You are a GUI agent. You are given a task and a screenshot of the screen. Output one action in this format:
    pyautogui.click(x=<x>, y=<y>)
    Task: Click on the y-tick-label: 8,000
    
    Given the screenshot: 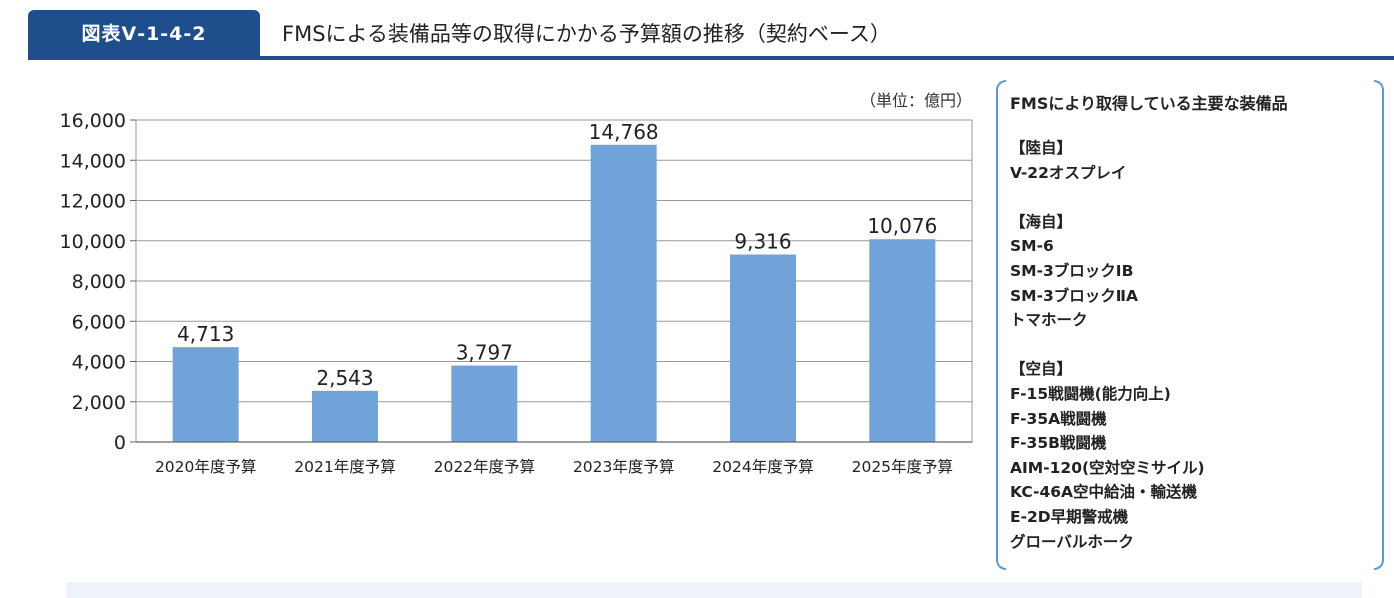 What is the action you would take?
    pyautogui.click(x=99, y=282)
    